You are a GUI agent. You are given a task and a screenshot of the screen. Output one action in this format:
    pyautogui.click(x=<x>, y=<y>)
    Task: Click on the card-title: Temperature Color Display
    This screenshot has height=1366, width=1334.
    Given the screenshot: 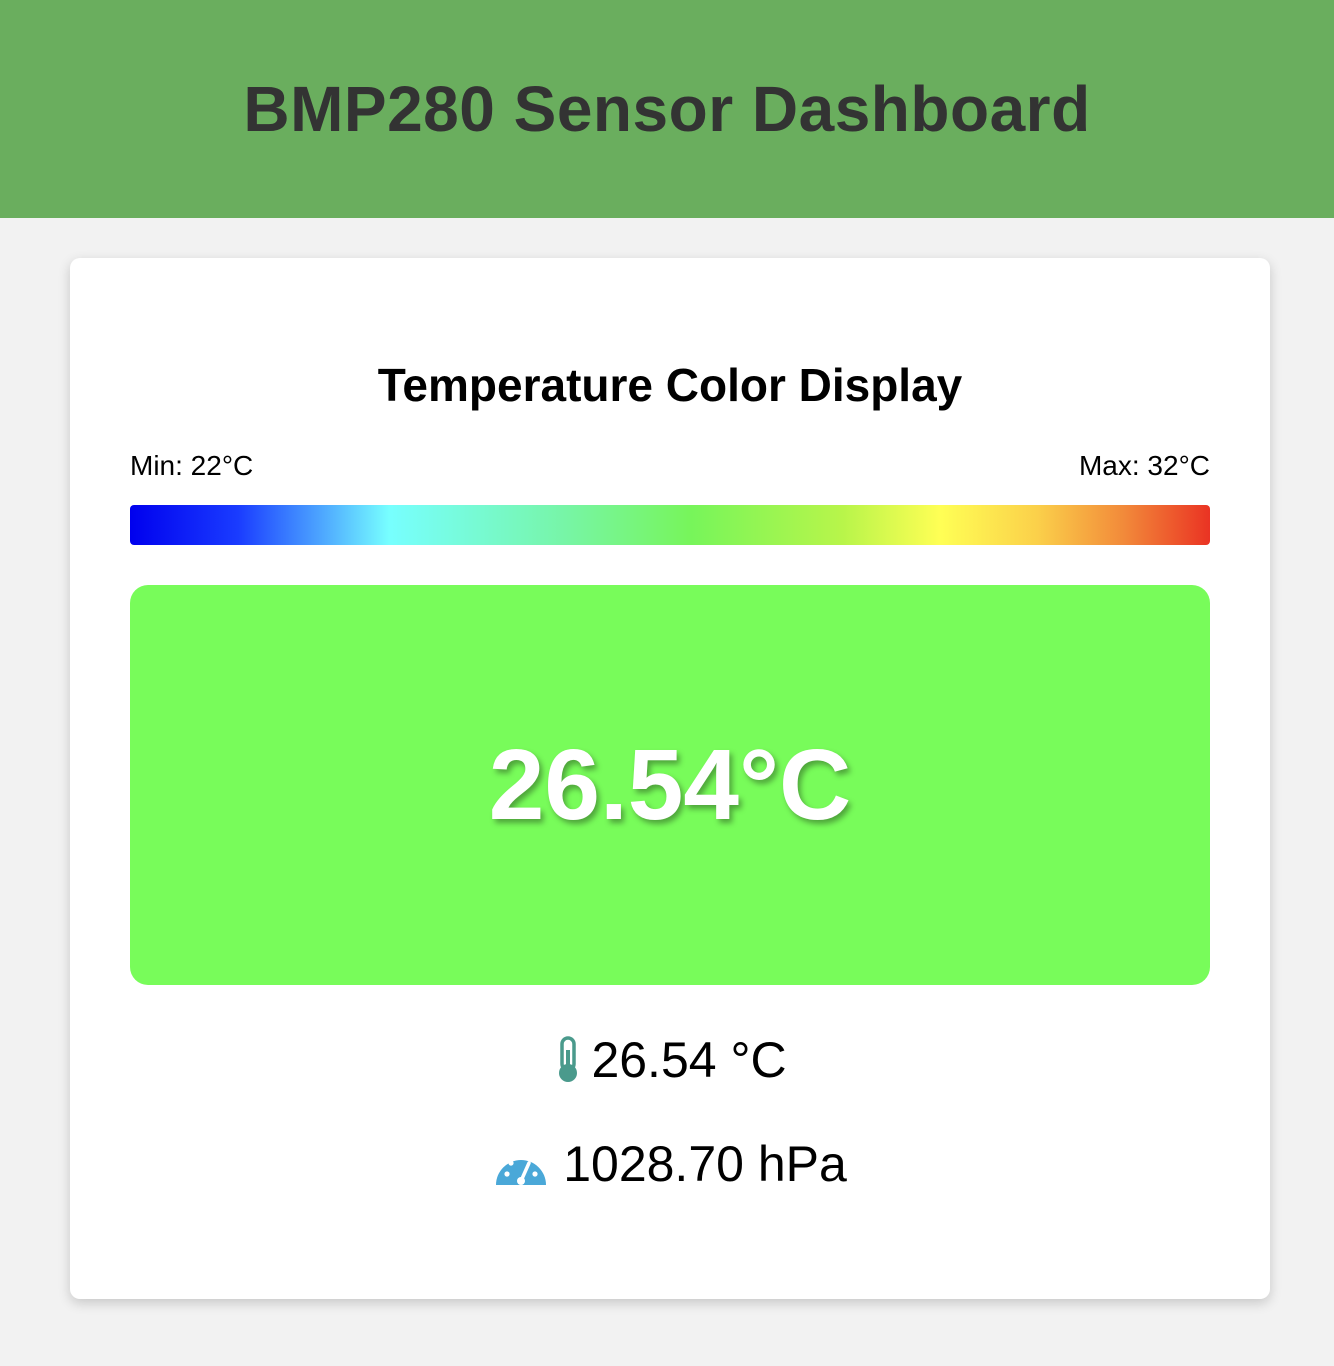 What is the action you would take?
    pyautogui.click(x=670, y=385)
    